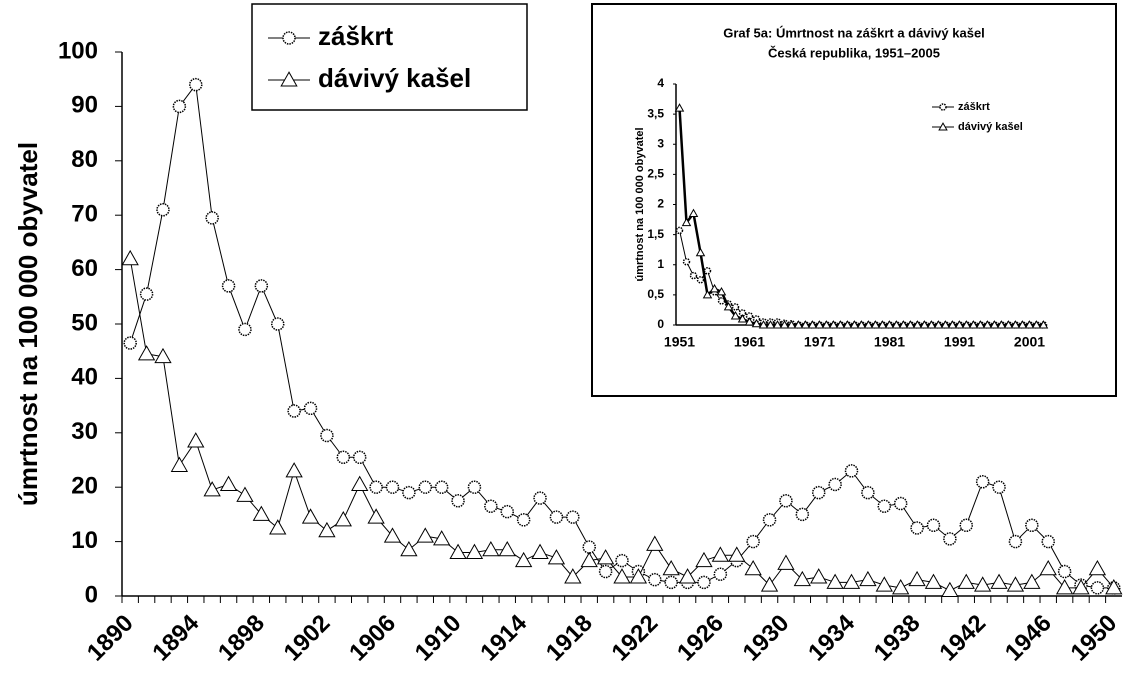  I want to click on x-tick-label: 1910, so click(438, 638).